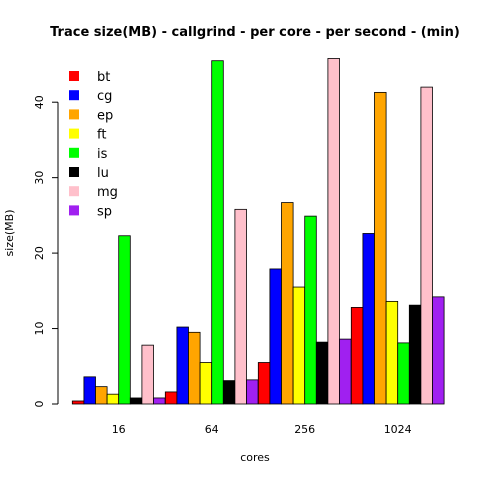 The width and height of the screenshot is (480, 480). I want to click on legend-label-lu: lu, so click(103, 173).